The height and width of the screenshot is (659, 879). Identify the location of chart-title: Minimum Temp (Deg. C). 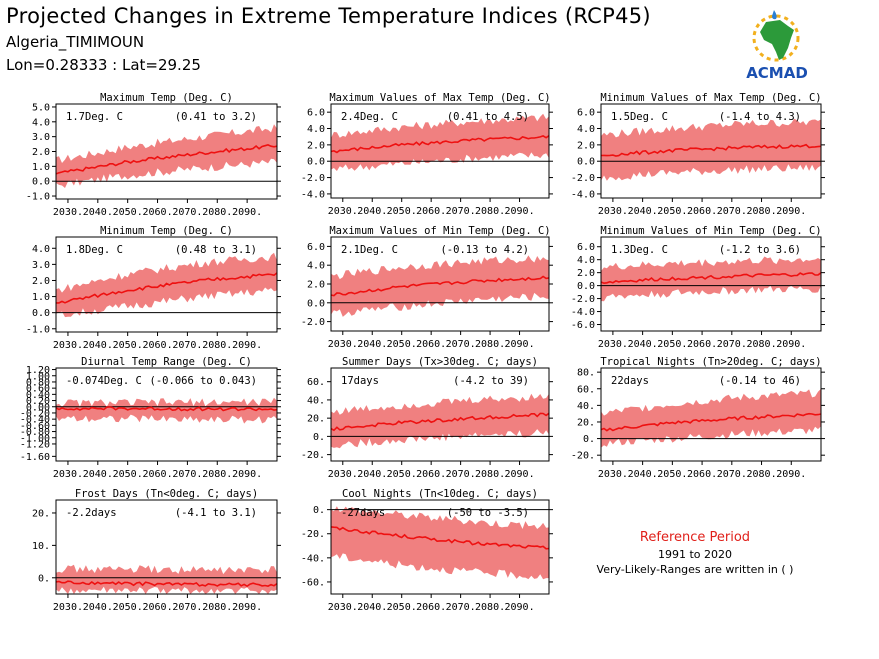
(166, 231).